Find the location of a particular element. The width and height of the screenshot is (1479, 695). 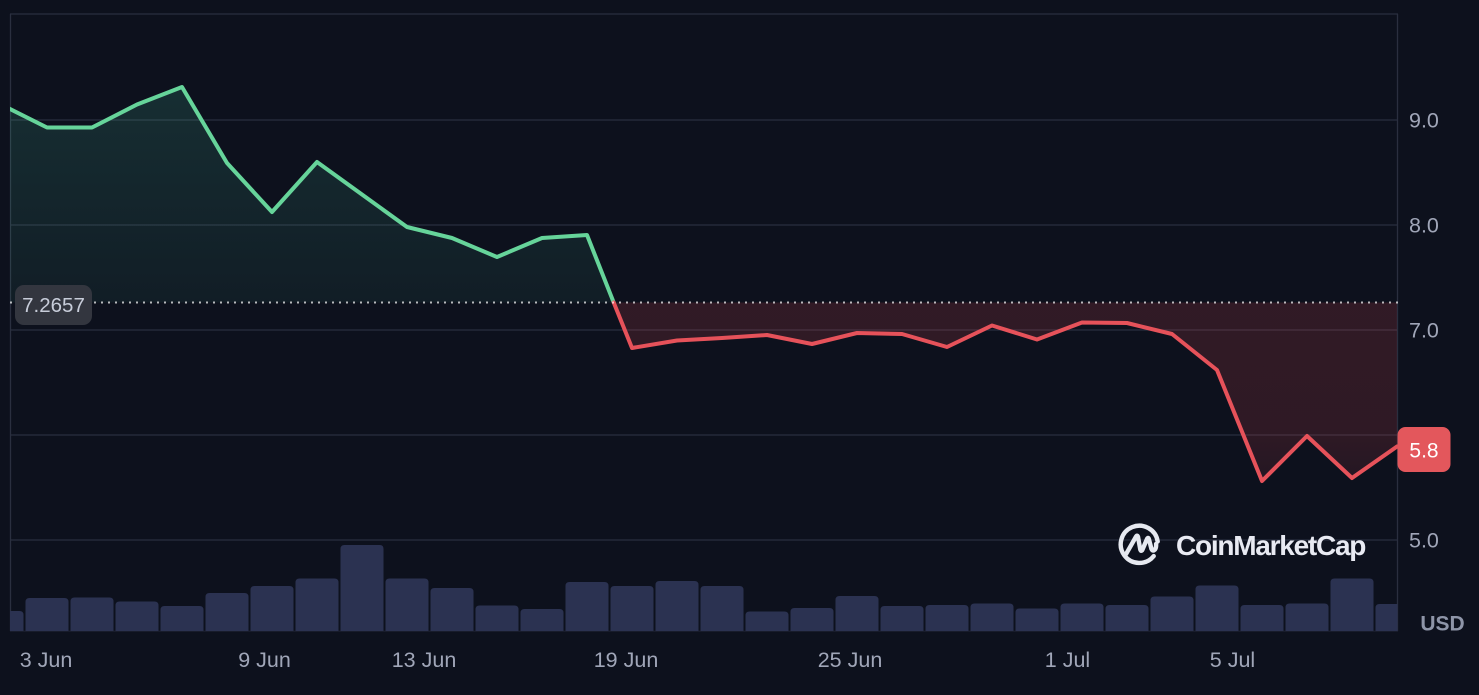

svg-text: 7.2657 is located at coordinates (53, 305).